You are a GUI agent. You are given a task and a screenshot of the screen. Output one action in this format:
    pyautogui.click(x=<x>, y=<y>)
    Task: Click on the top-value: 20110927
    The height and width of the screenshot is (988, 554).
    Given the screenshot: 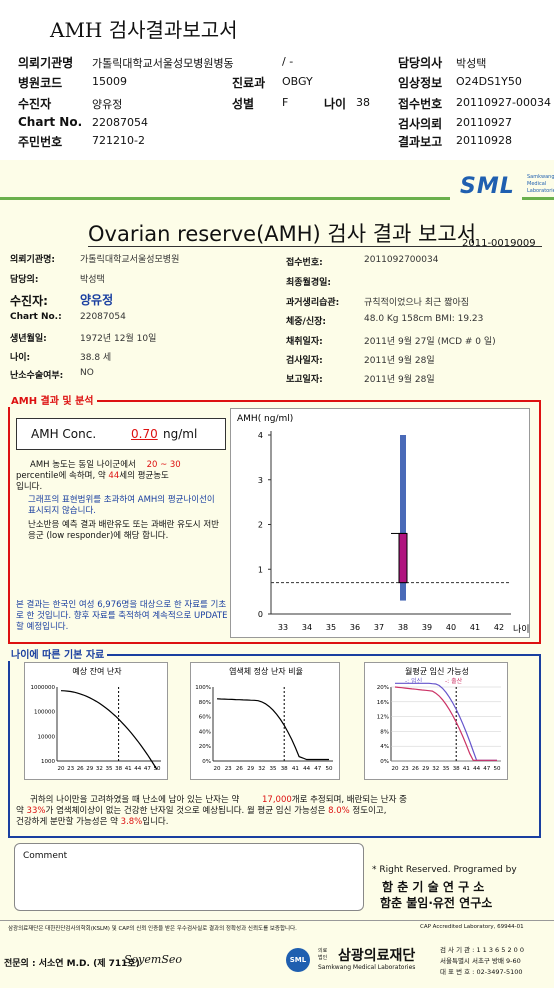 What is the action you would take?
    pyautogui.click(x=484, y=122)
    